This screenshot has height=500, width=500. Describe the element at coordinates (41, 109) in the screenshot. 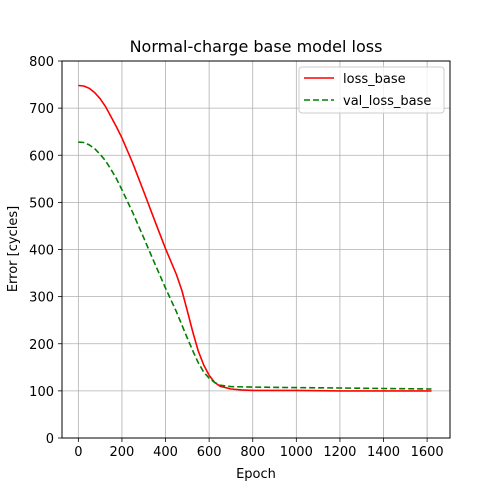

I see `y-tick-label: 700` at that location.